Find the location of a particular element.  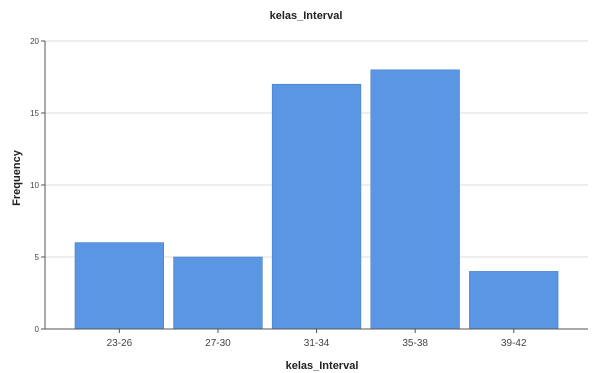

y-tick-label: 10 is located at coordinates (34, 185).